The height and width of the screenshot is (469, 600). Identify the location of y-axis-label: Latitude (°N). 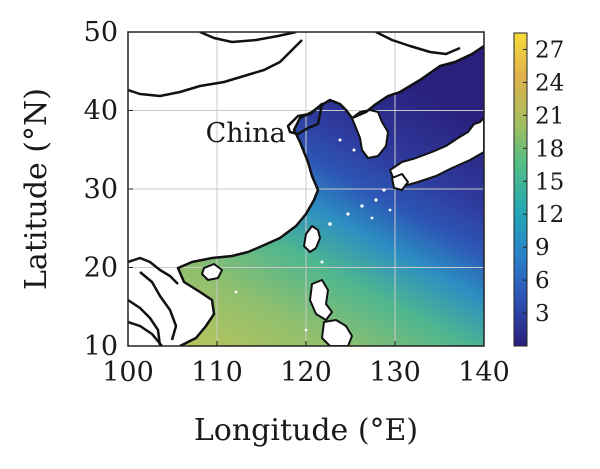
(36, 189).